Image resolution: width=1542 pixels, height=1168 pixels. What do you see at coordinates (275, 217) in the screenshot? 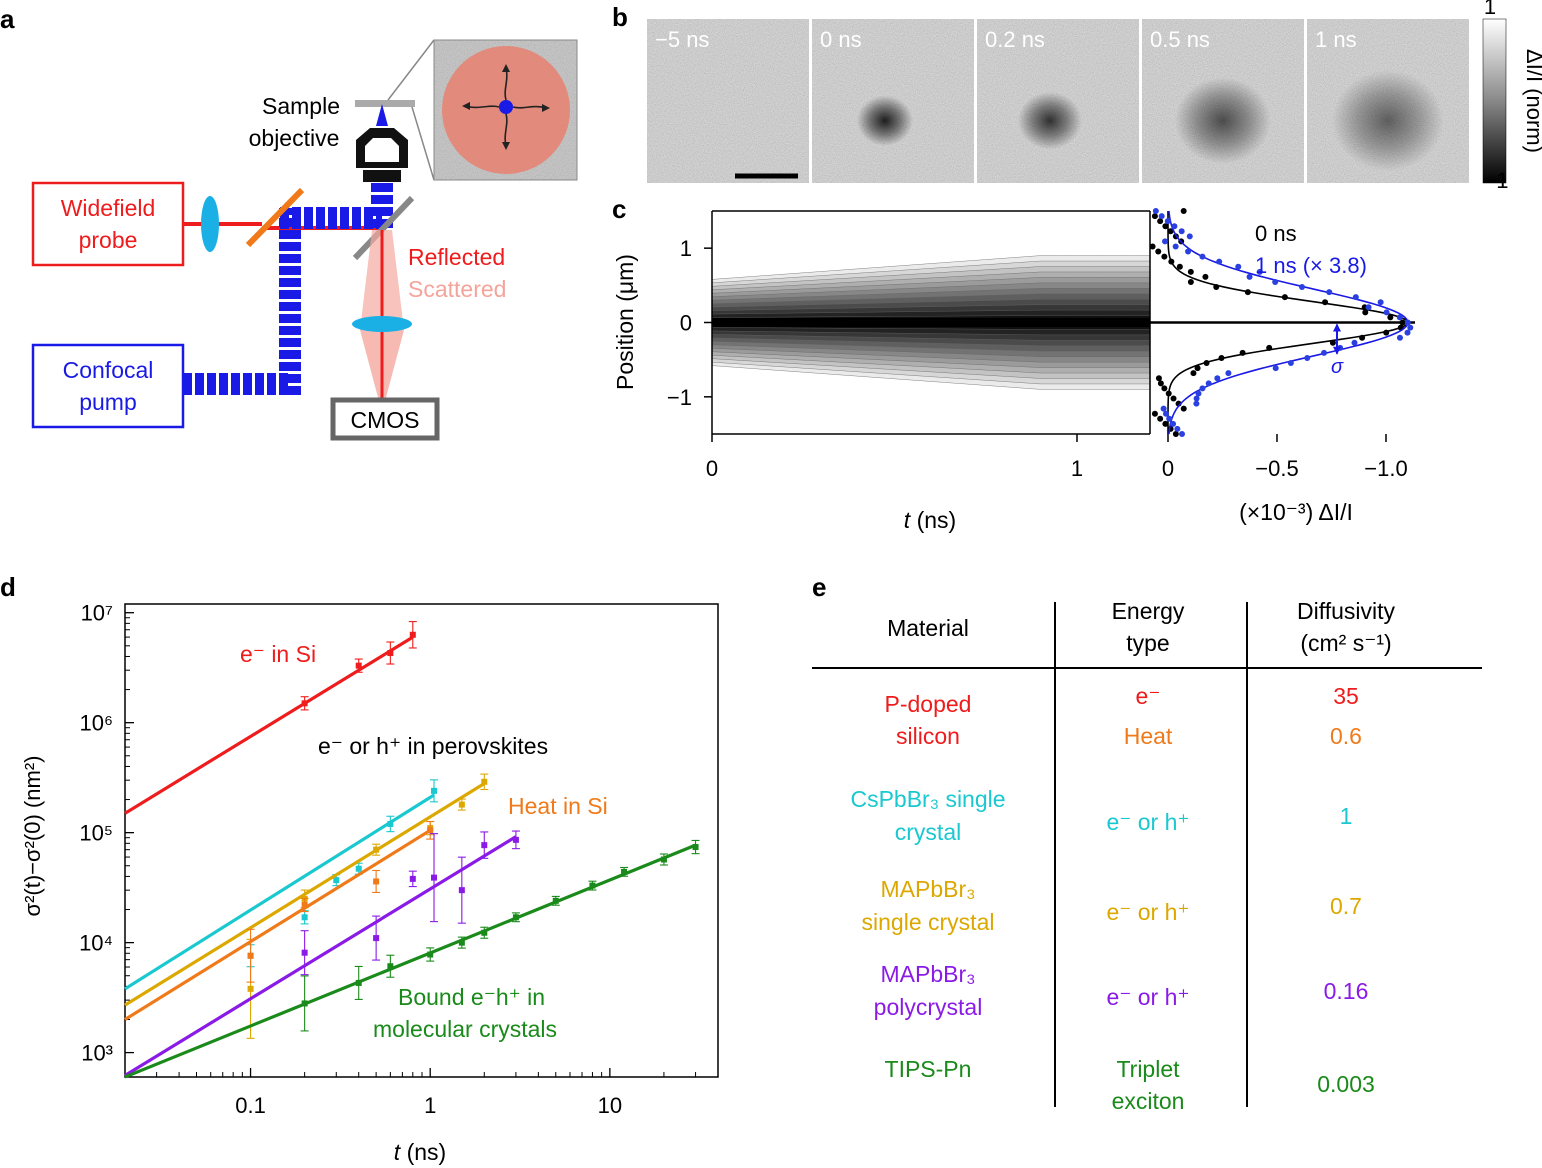
I see `dichroic-mirror` at bounding box center [275, 217].